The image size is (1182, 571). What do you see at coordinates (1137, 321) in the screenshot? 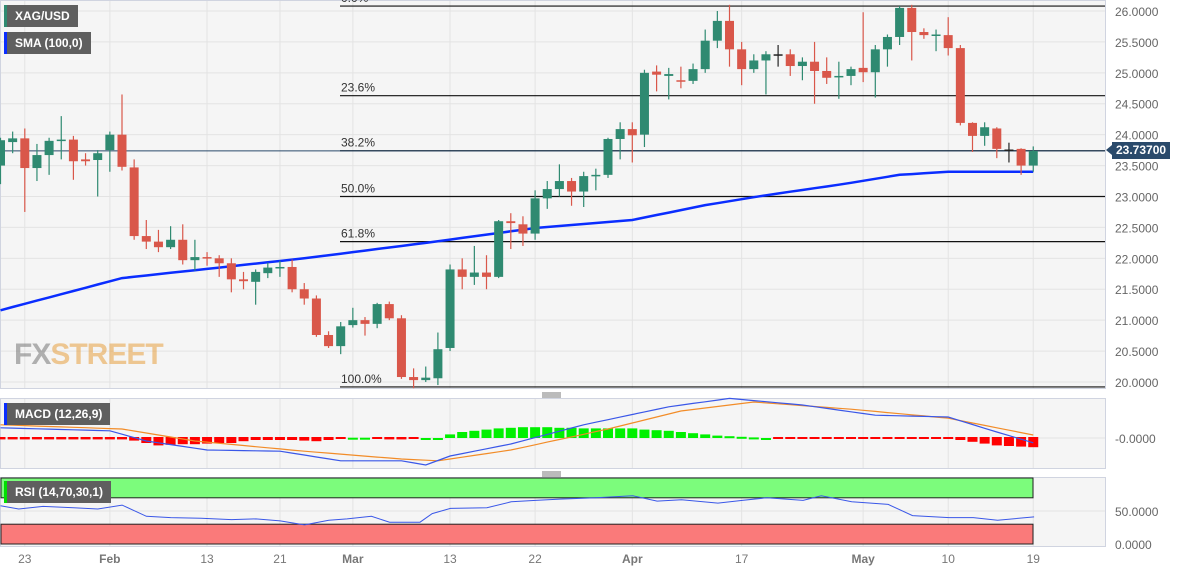
I see `y-tick-label: 21.0000` at bounding box center [1137, 321].